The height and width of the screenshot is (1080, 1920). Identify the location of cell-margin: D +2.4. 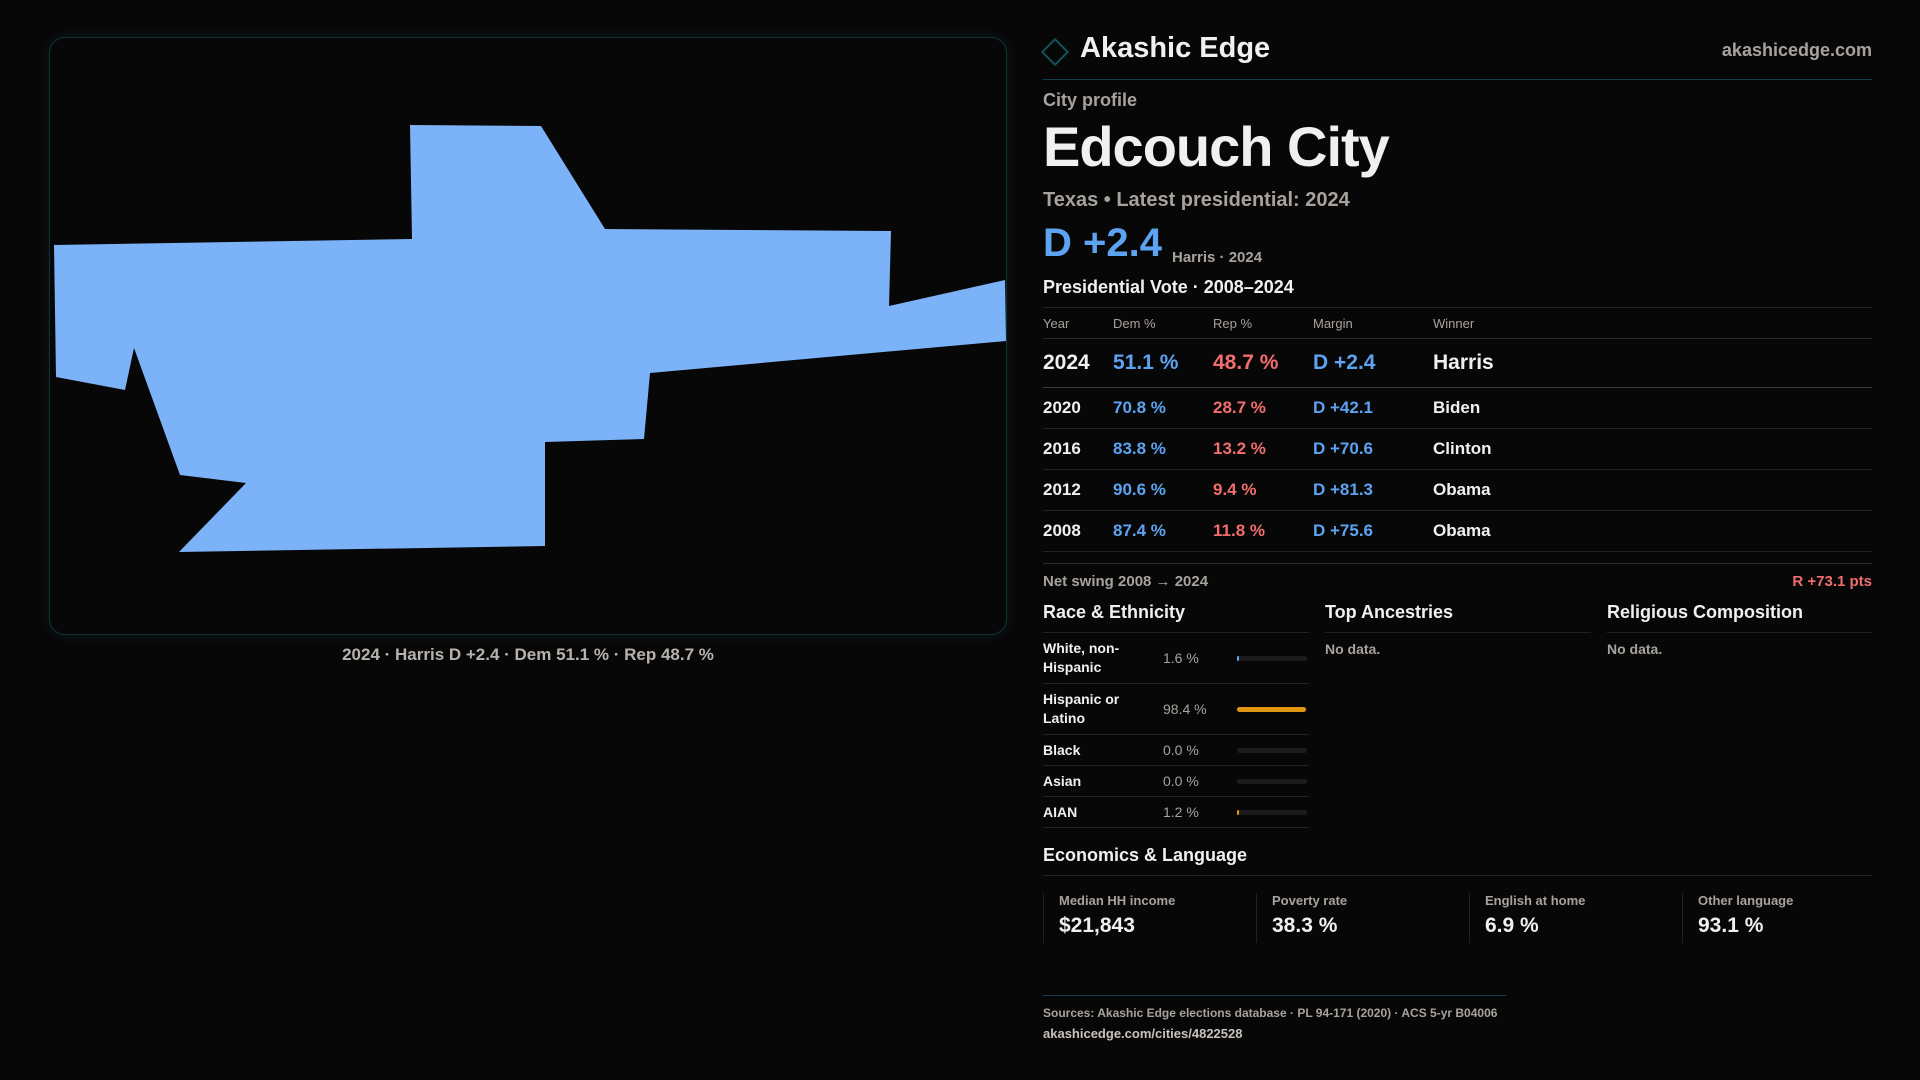
(1373, 363).